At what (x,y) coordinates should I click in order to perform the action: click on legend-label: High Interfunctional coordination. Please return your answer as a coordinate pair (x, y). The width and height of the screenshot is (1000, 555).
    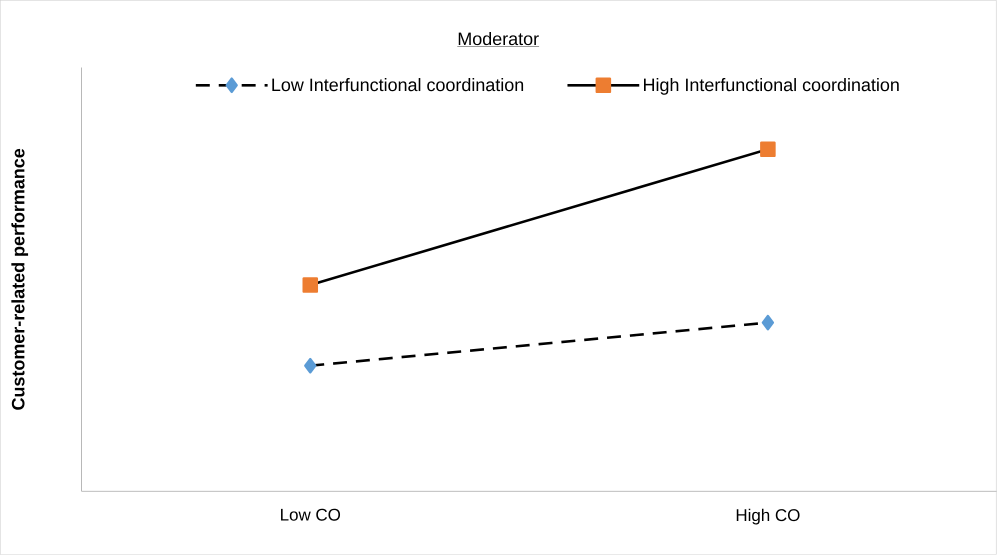
    Looking at the image, I should click on (771, 86).